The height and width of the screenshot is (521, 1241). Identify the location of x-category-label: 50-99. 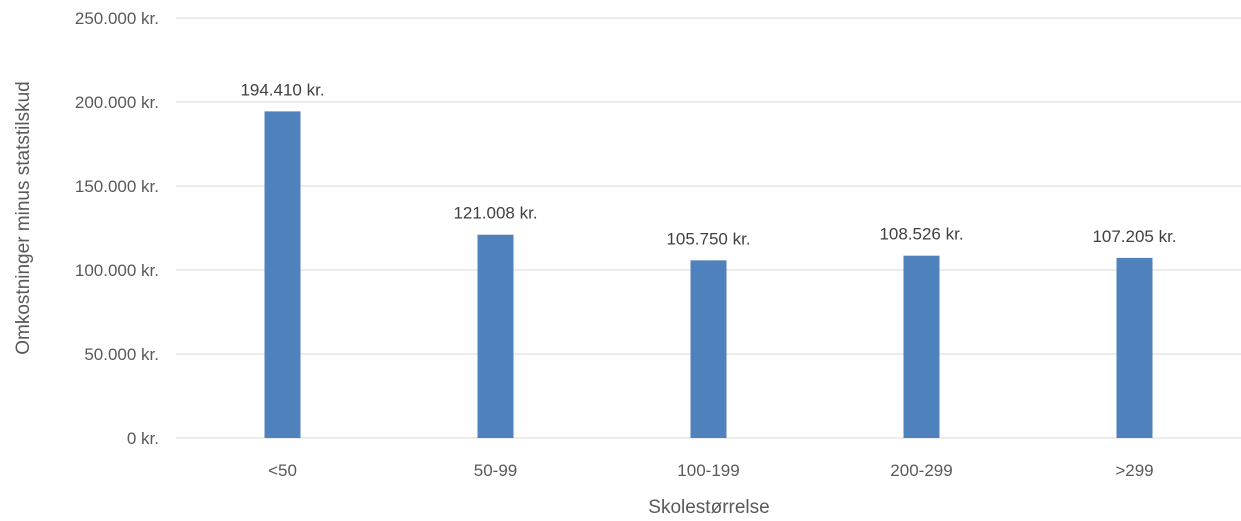
(495, 470).